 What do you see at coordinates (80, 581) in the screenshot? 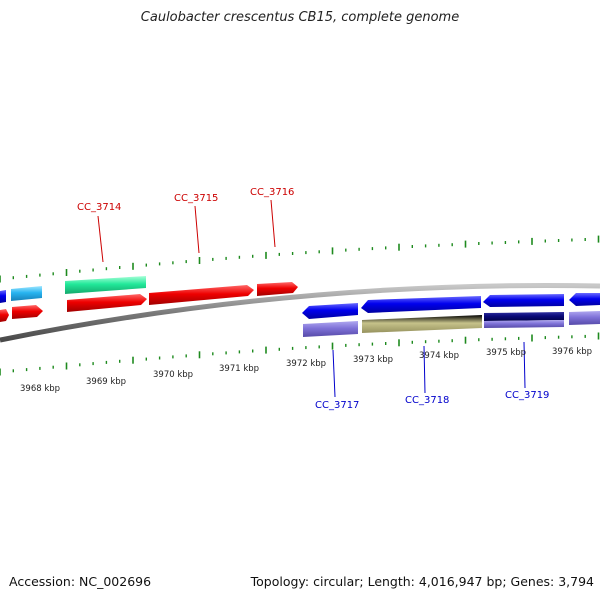
I see `accession-text: Accession: NC_002696` at bounding box center [80, 581].